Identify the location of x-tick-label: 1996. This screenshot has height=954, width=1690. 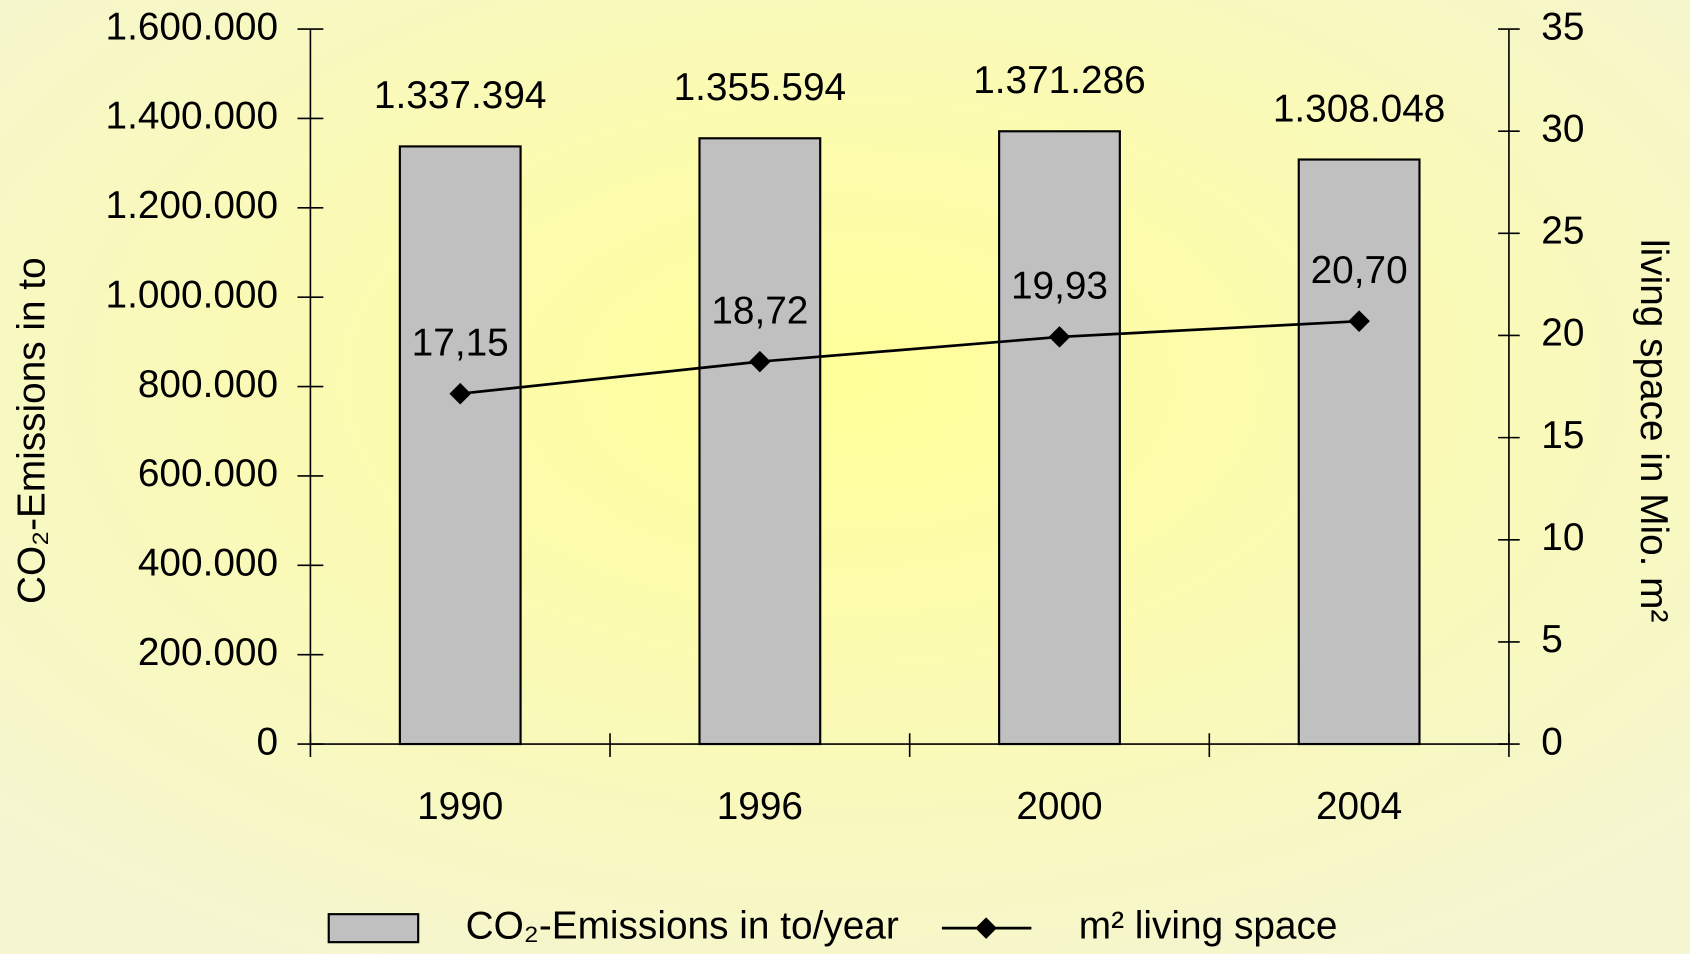
(760, 806).